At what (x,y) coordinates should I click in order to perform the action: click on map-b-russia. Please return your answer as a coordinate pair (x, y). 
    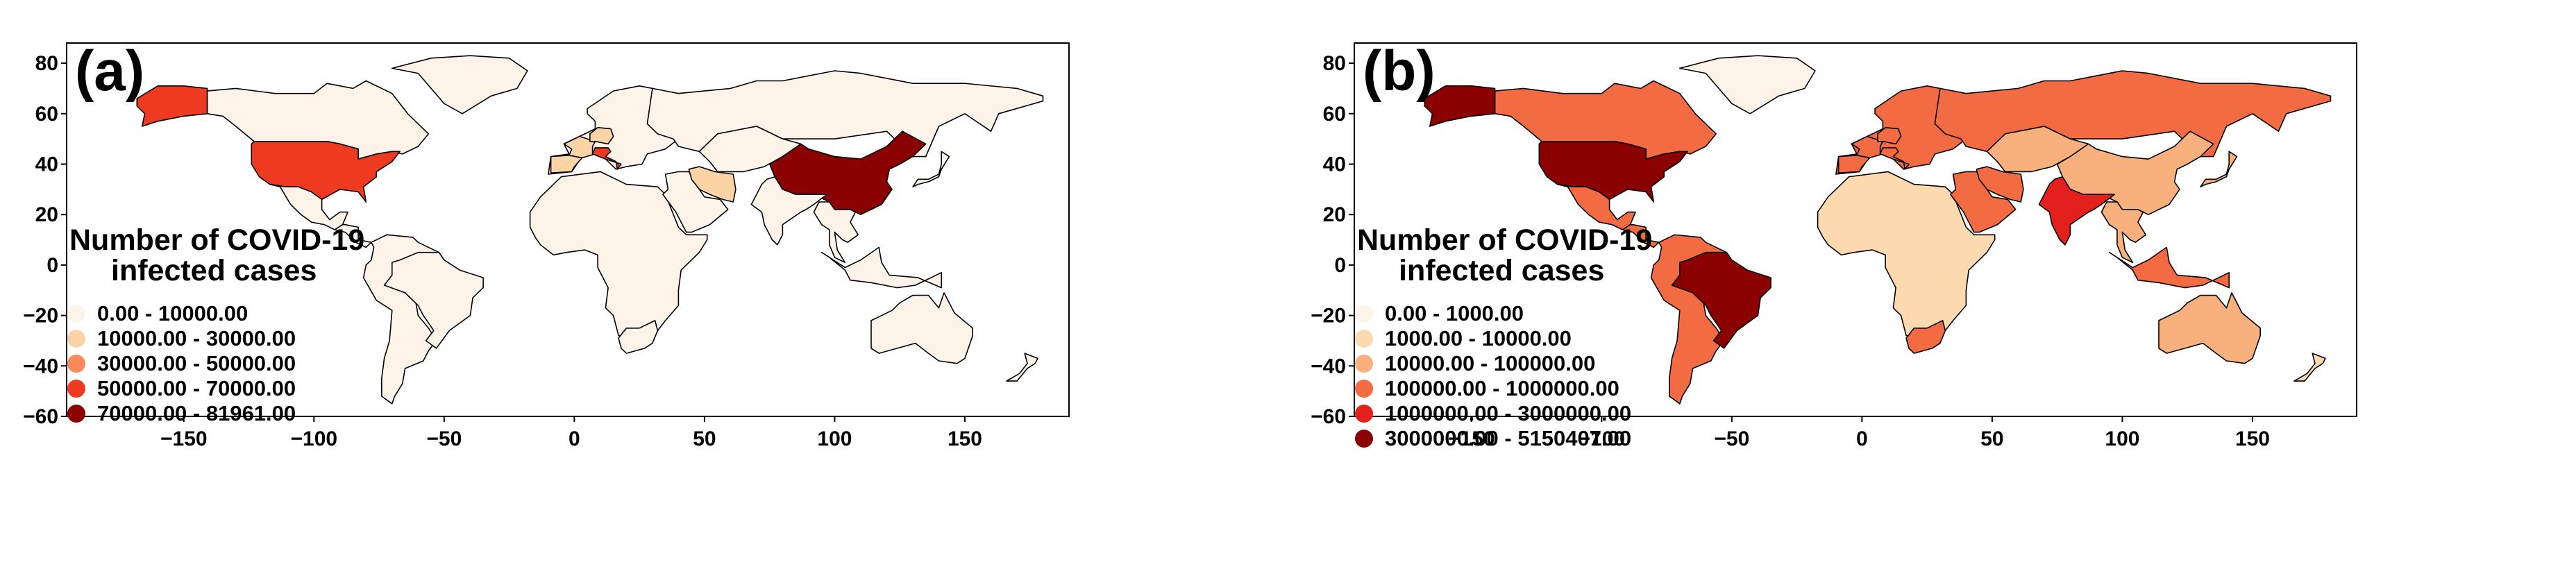
    Looking at the image, I should click on (2133, 114).